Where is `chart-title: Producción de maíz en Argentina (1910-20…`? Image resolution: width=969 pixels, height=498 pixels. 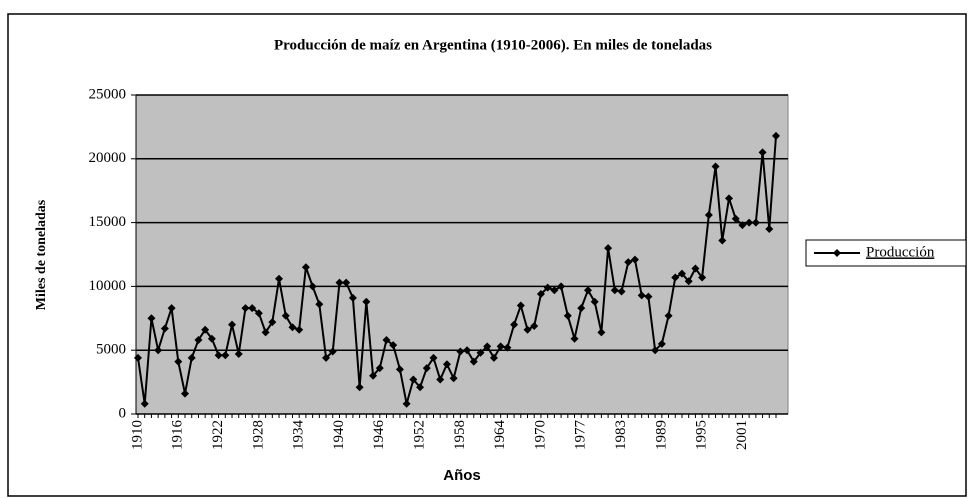 chart-title: Producción de maíz en Argentina (1910-20… is located at coordinates (493, 45).